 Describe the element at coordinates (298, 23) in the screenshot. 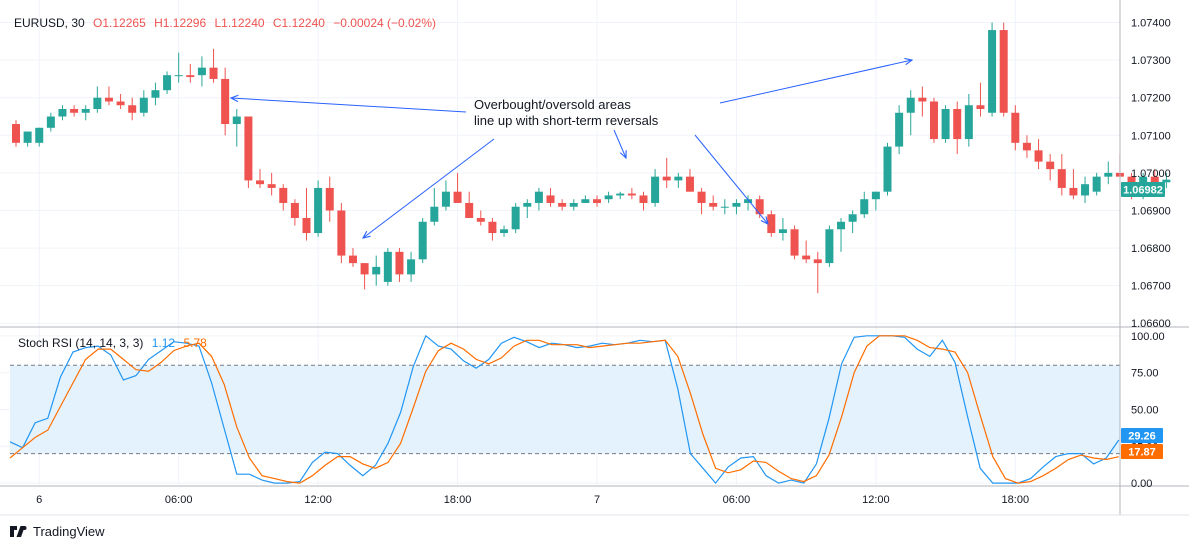

I see `close-value: C1.12240` at that location.